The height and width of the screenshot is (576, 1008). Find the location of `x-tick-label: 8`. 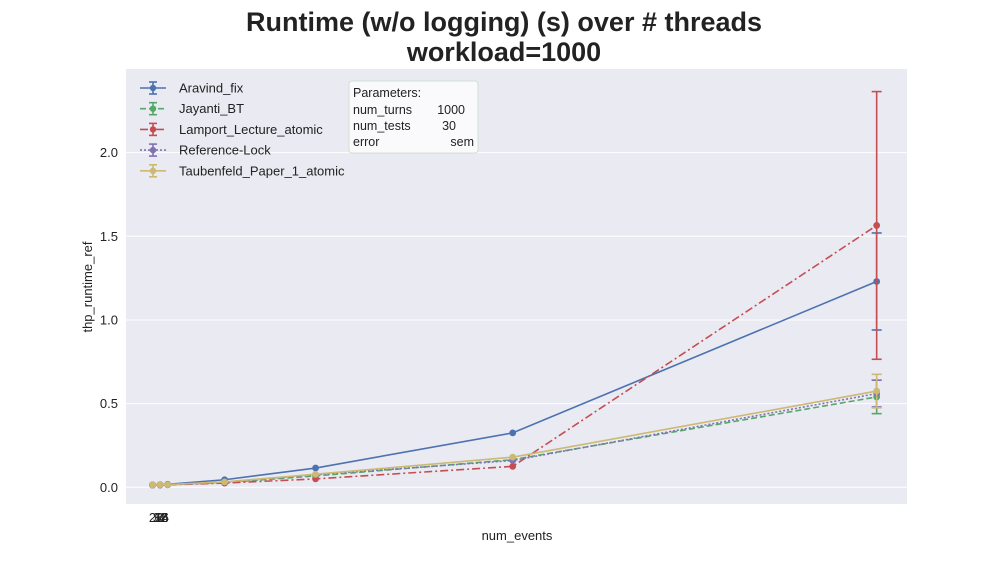

x-tick-label: 8 is located at coordinates (160, 517).